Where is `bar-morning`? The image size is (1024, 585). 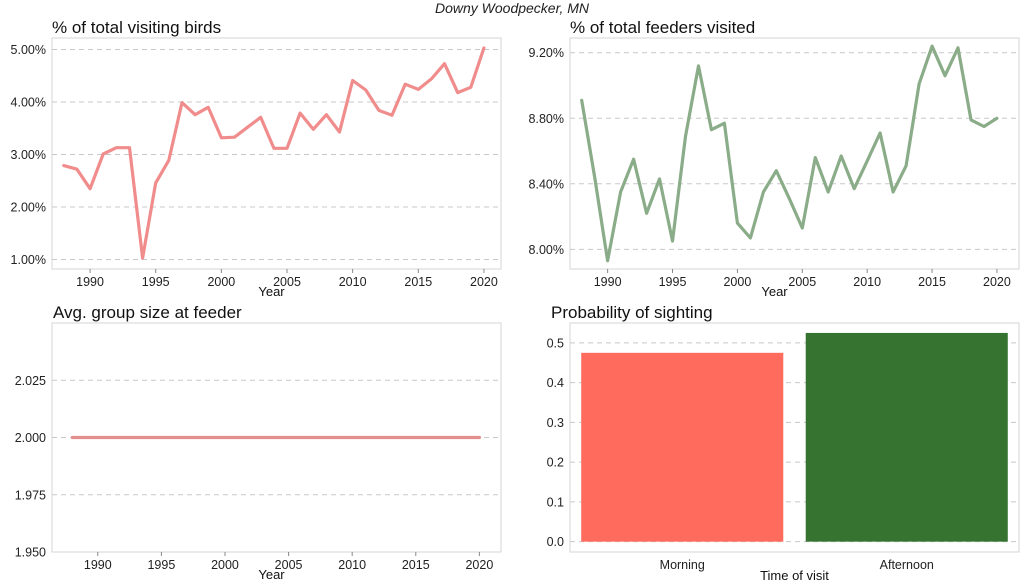
bar-morning is located at coordinates (682, 447).